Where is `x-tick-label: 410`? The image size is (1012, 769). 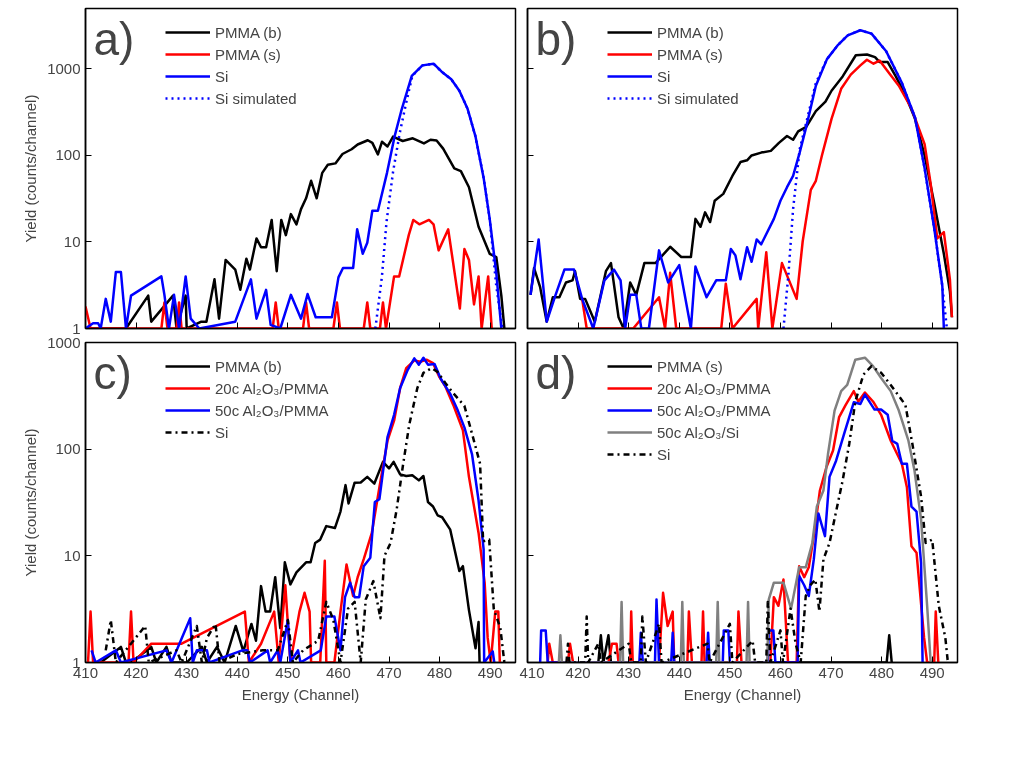 x-tick-label: 410 is located at coordinates (532, 672).